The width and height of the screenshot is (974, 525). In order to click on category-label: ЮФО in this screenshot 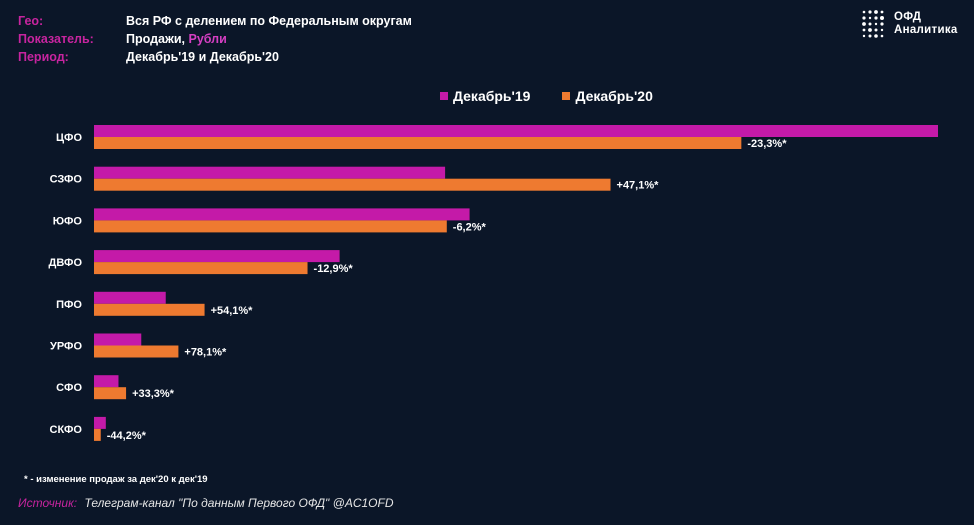, I will do `click(68, 221)`.